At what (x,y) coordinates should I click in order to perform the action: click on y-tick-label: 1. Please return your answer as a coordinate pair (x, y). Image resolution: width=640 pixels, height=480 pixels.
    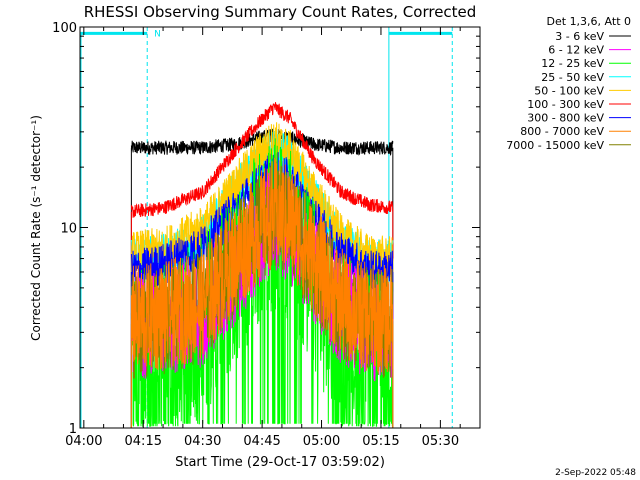
    Looking at the image, I should click on (73, 429).